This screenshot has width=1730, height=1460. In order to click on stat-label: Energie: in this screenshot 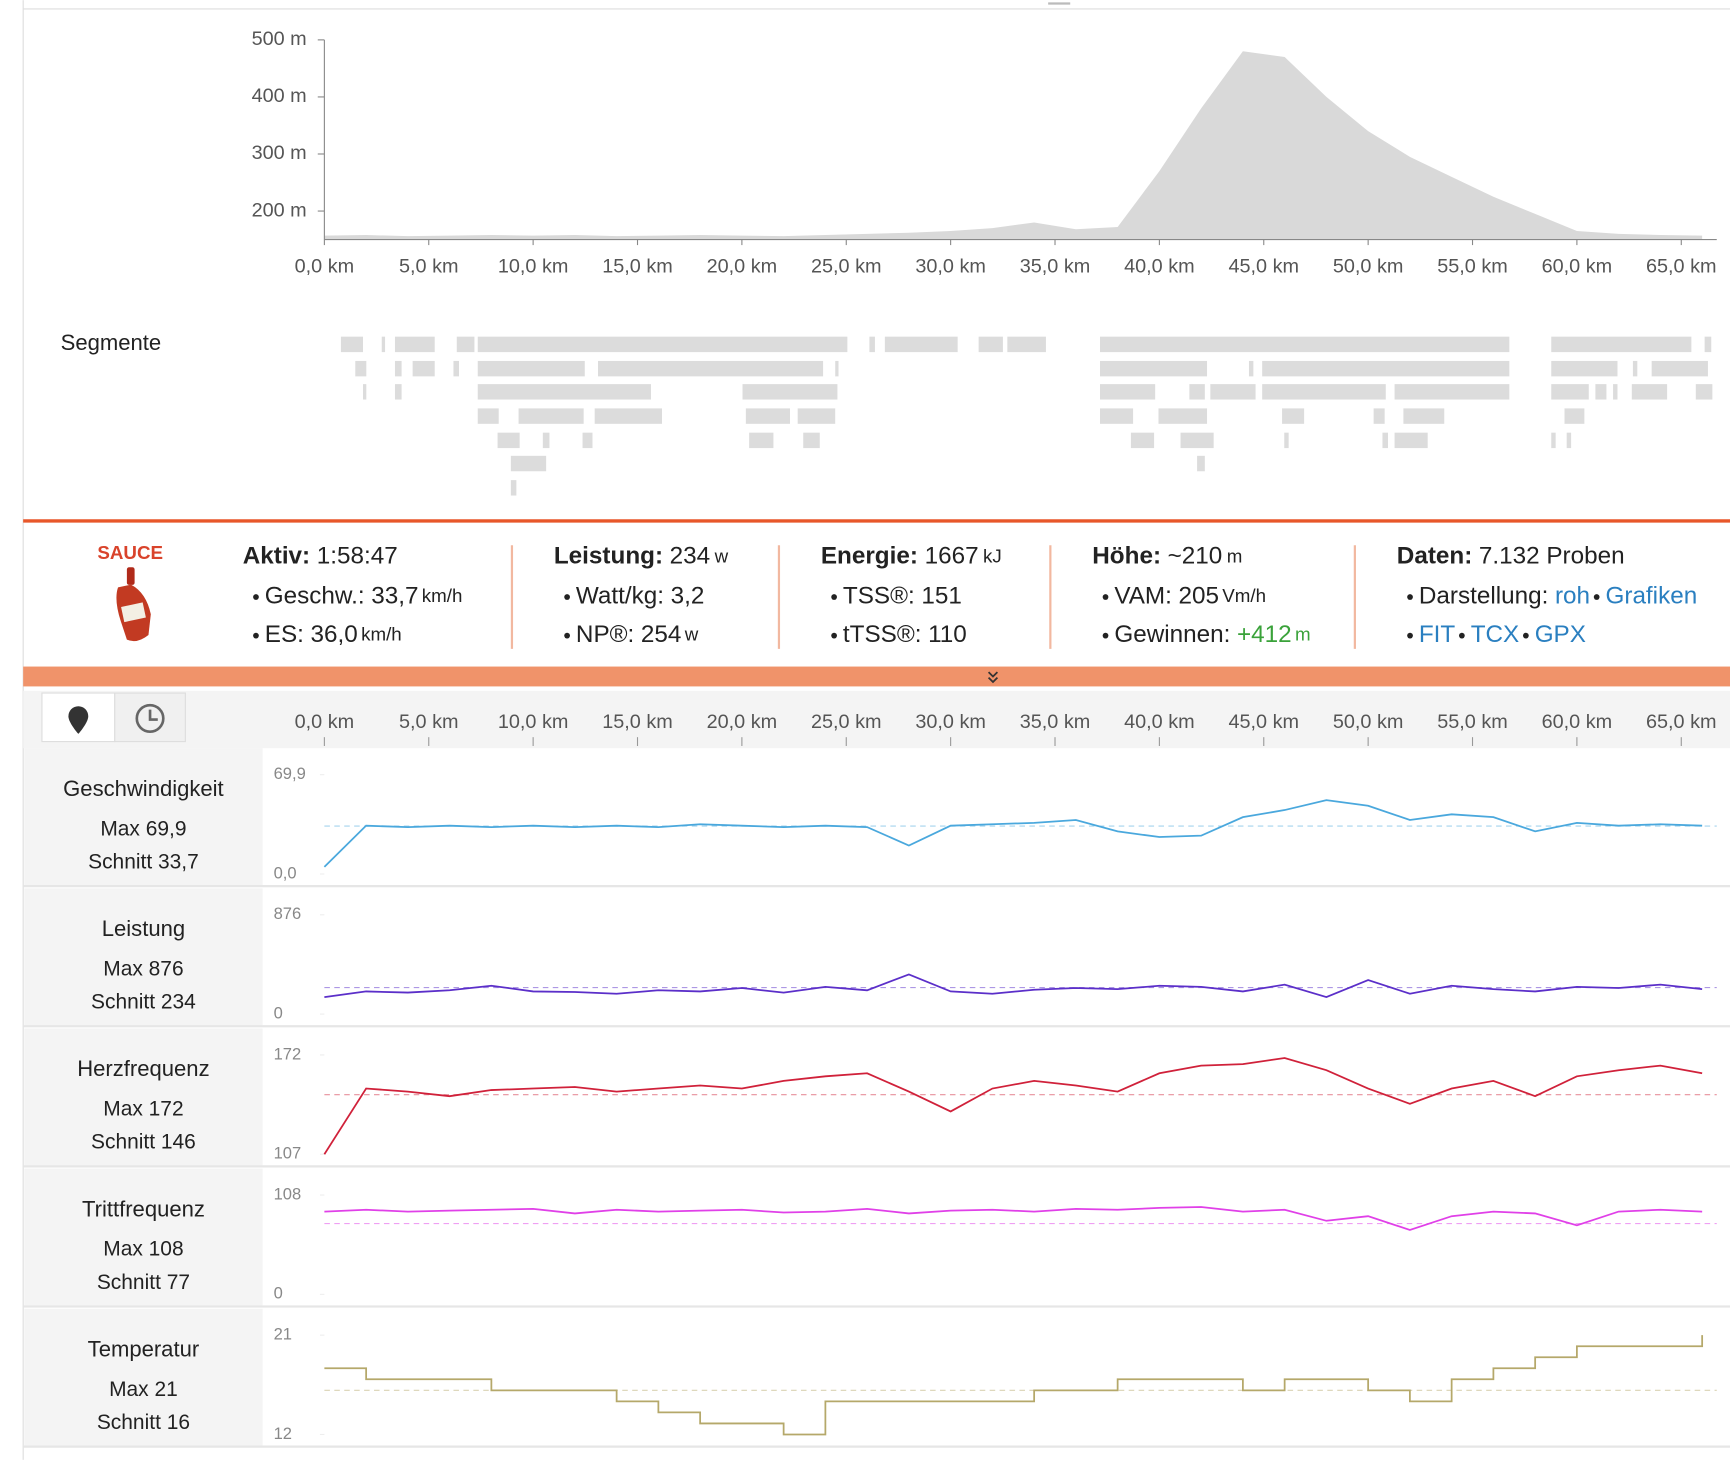, I will do `click(869, 556)`.